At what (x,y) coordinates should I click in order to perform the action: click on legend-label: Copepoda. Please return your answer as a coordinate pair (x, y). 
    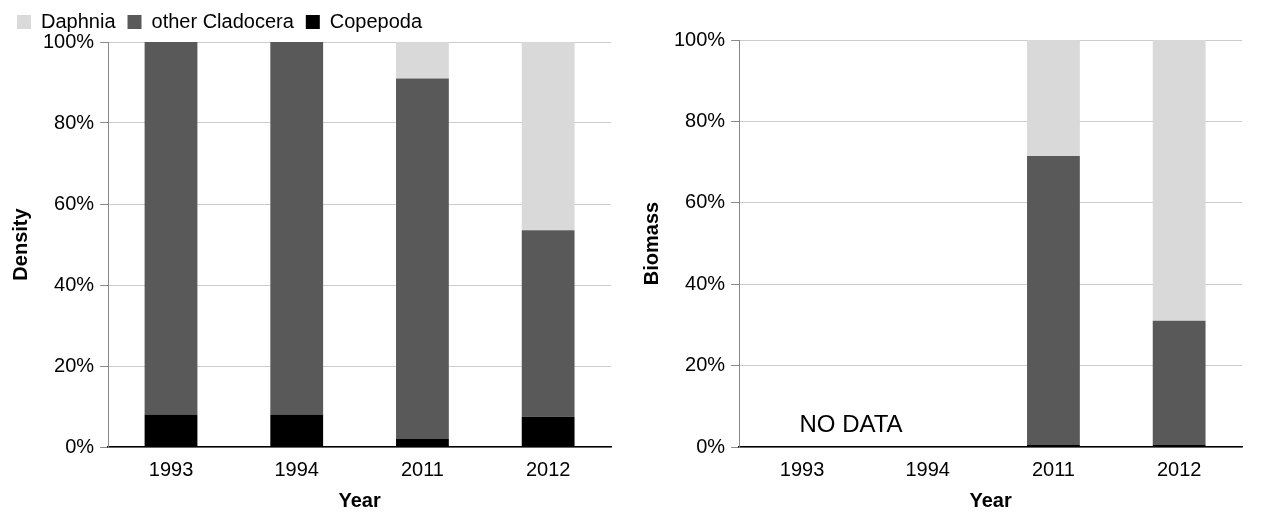
    Looking at the image, I should click on (376, 20).